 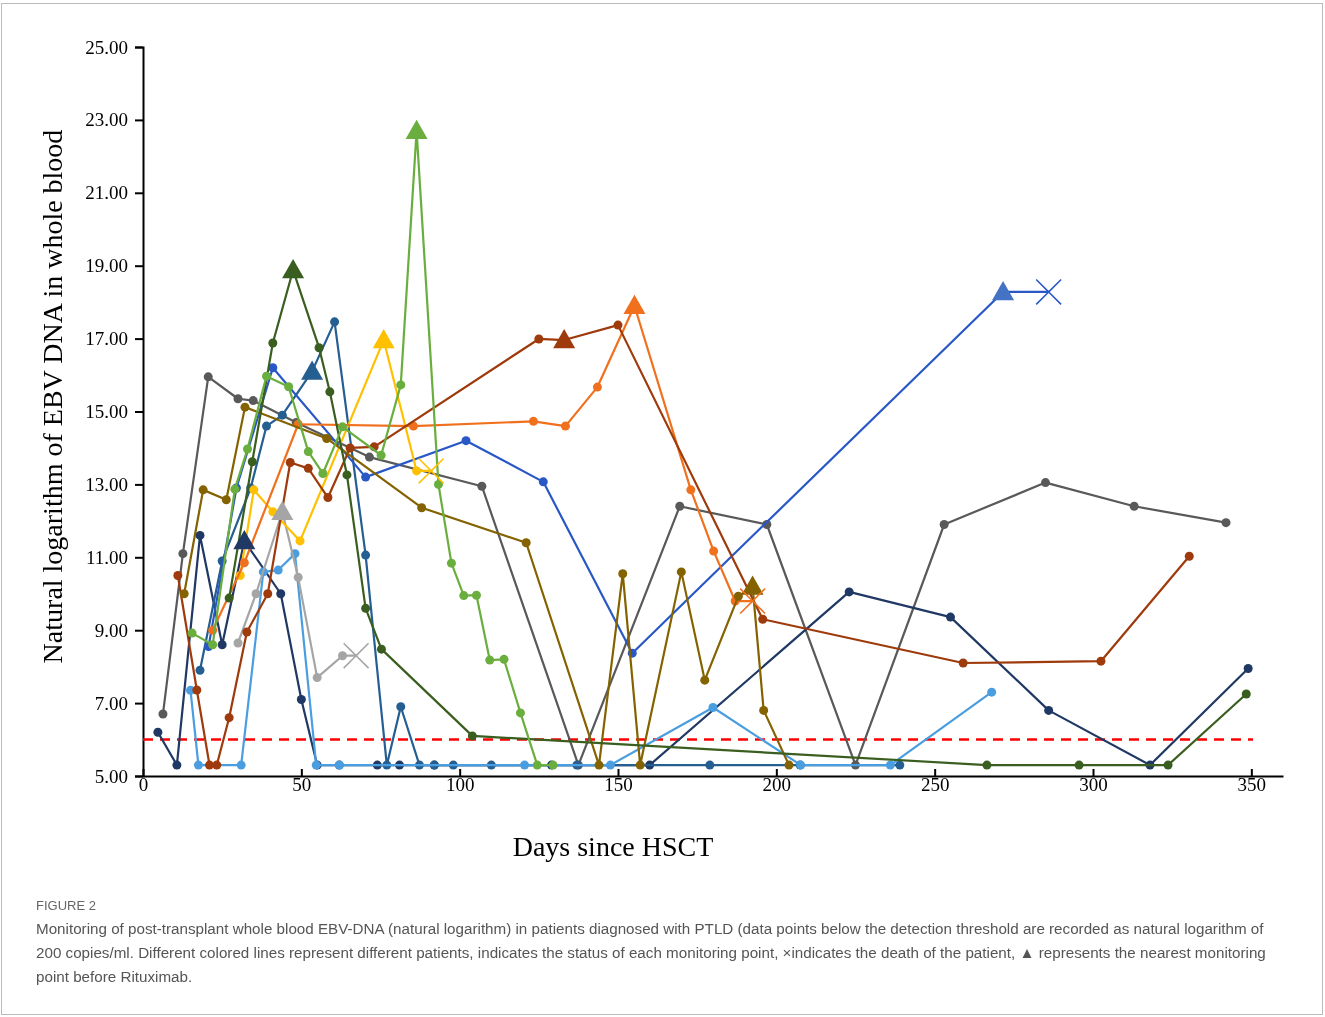 I want to click on x-tick-label: 150, so click(x=618, y=784).